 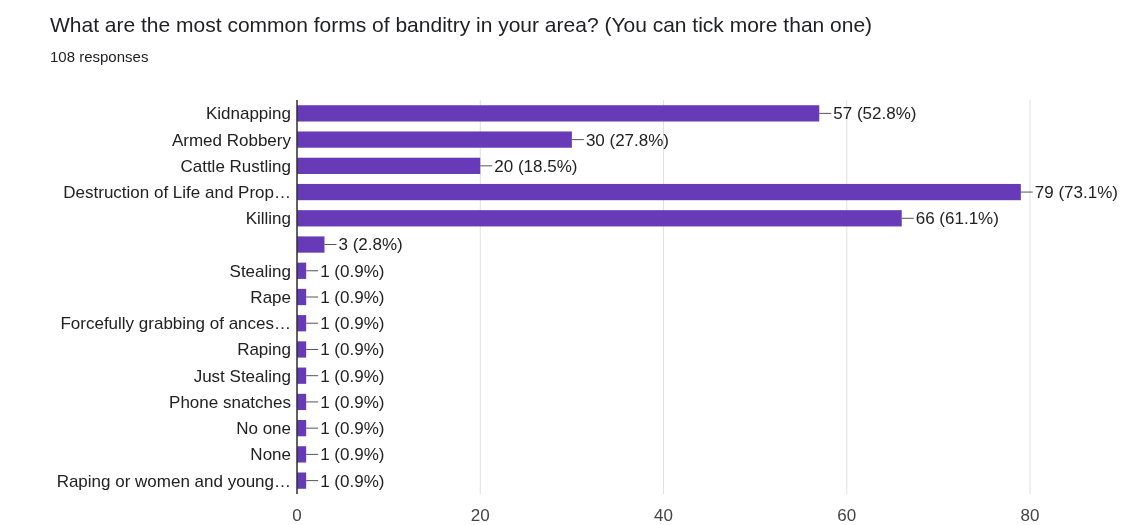 I want to click on y-tick-label: None, so click(x=270, y=455).